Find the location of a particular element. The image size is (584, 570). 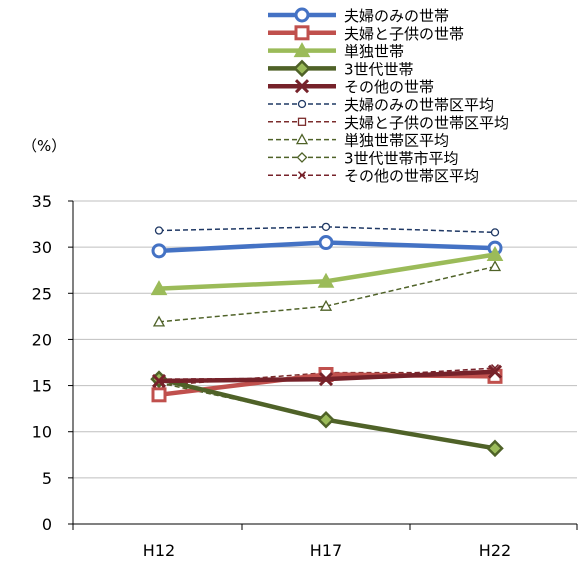

legend-item: 単独世帯区平均 is located at coordinates (358, 141).